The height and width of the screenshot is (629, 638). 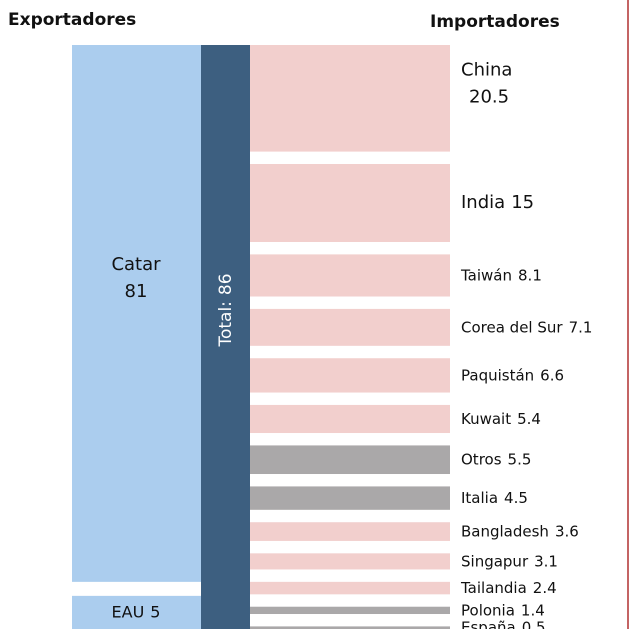 I want to click on importer-value: 2.4, so click(x=545, y=588).